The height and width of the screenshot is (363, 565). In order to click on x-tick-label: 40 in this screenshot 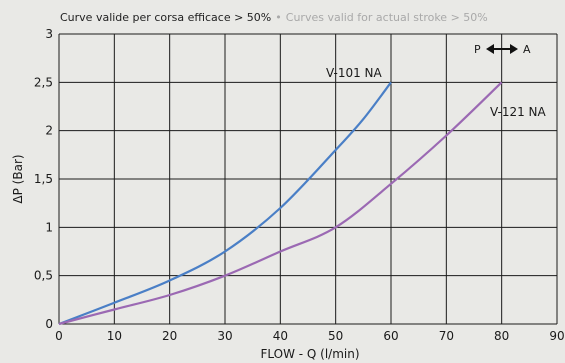, I will do `click(280, 336)`.